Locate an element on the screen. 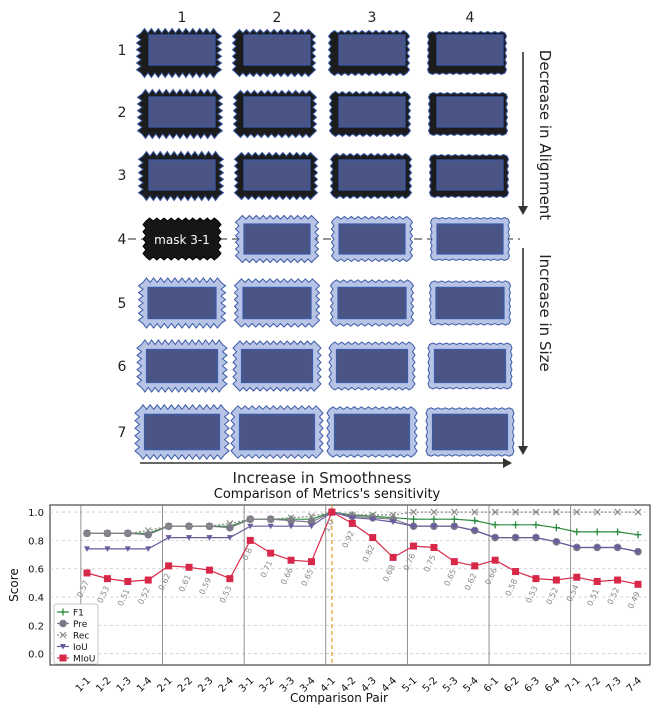  legend-label: Pre is located at coordinates (80, 625).